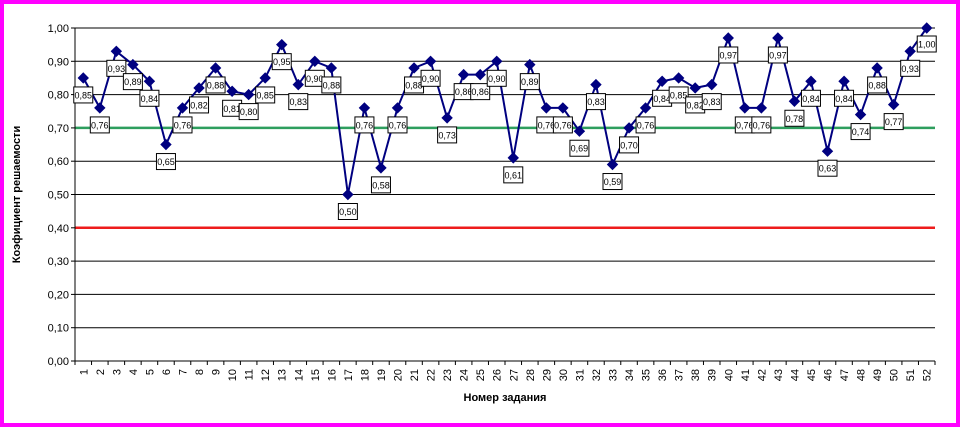 The height and width of the screenshot is (427, 960). I want to click on x-tick-label: 22, so click(432, 375).